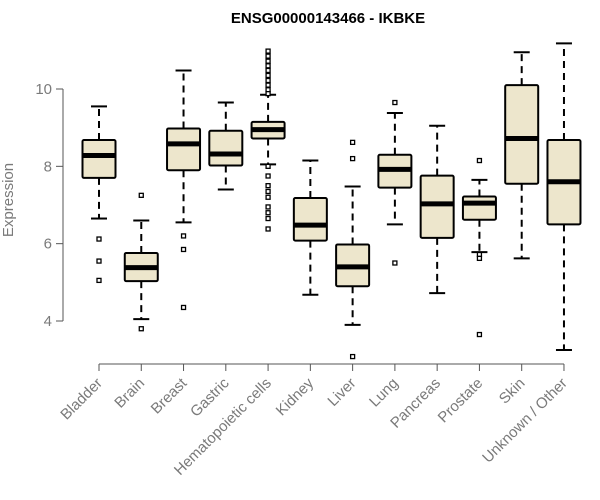 This screenshot has width=600, height=500. What do you see at coordinates (341, 392) in the screenshot?
I see `x-tick-label: Liver` at bounding box center [341, 392].